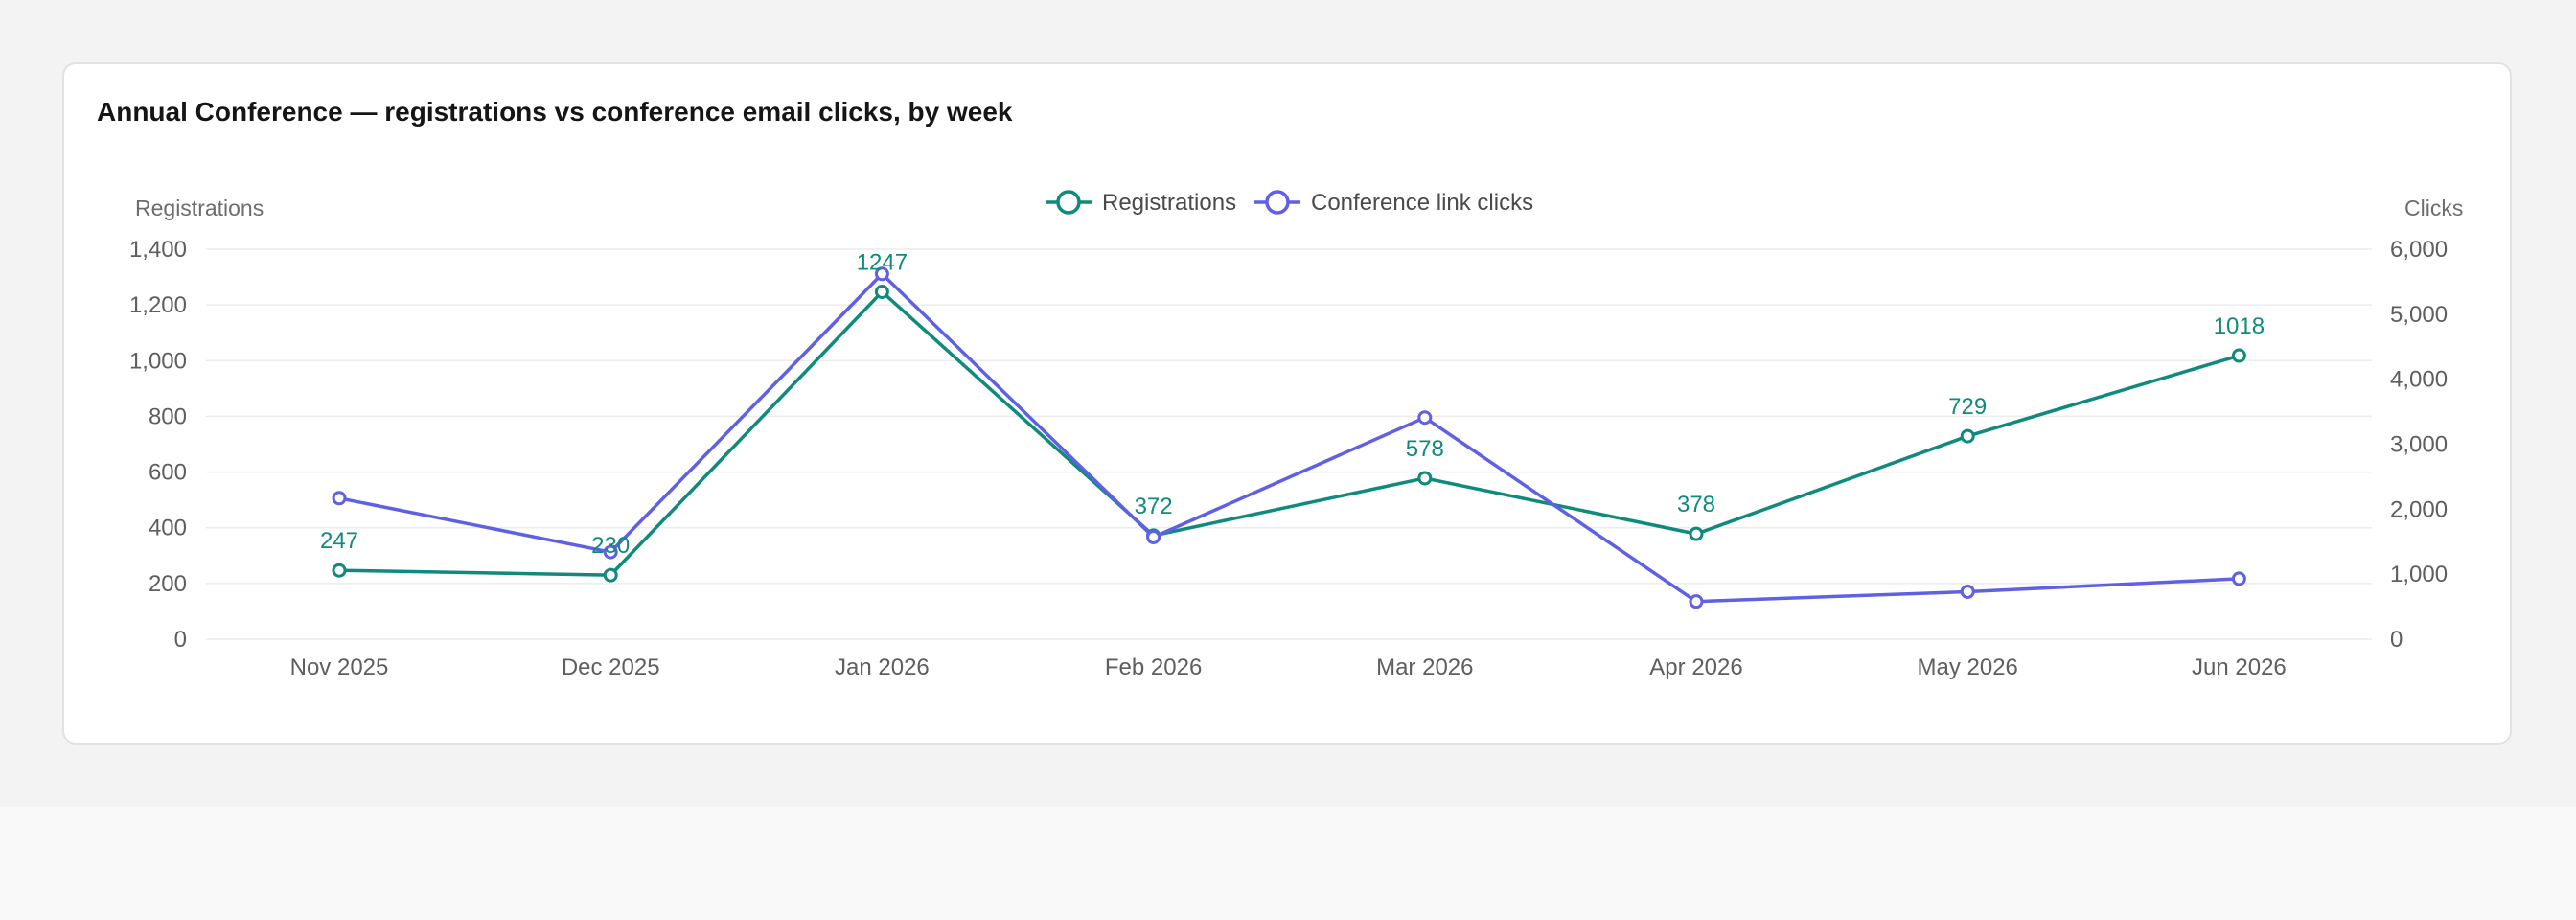  I want to click on y-right-tick-label: 3,000, so click(2419, 445).